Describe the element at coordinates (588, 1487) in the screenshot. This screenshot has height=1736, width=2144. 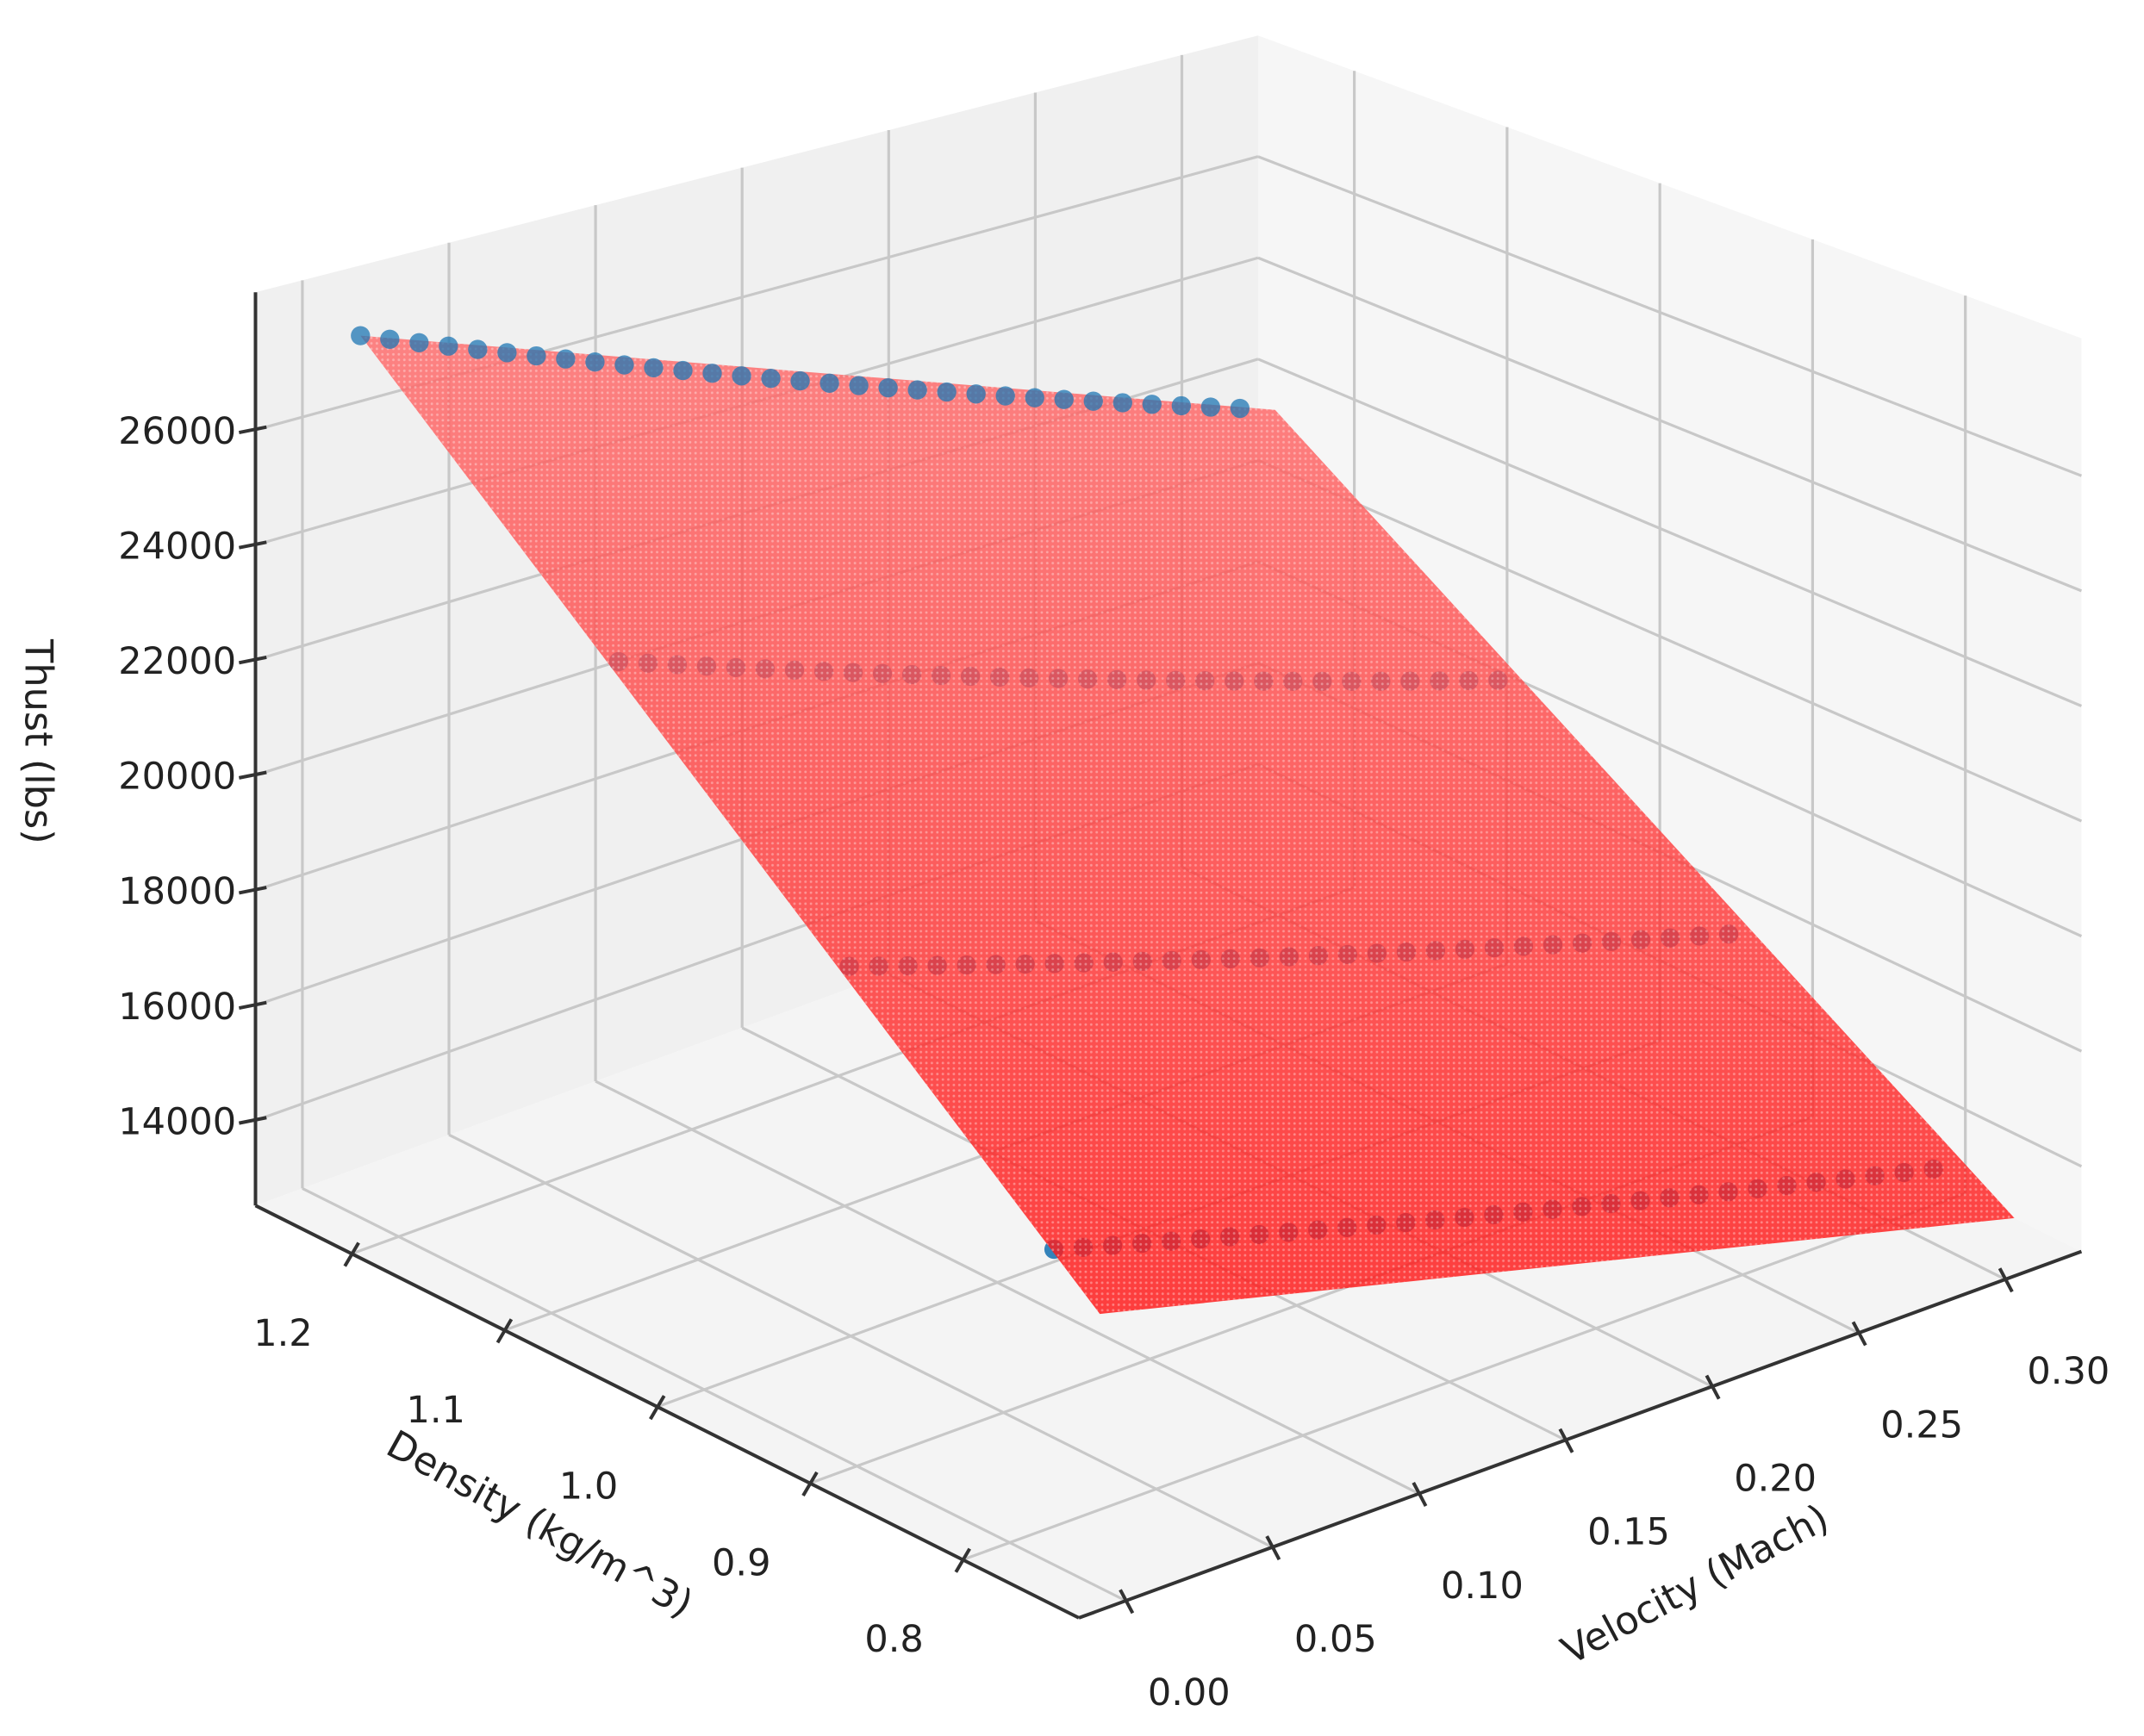
I see `density-tick-label: 1.0` at that location.